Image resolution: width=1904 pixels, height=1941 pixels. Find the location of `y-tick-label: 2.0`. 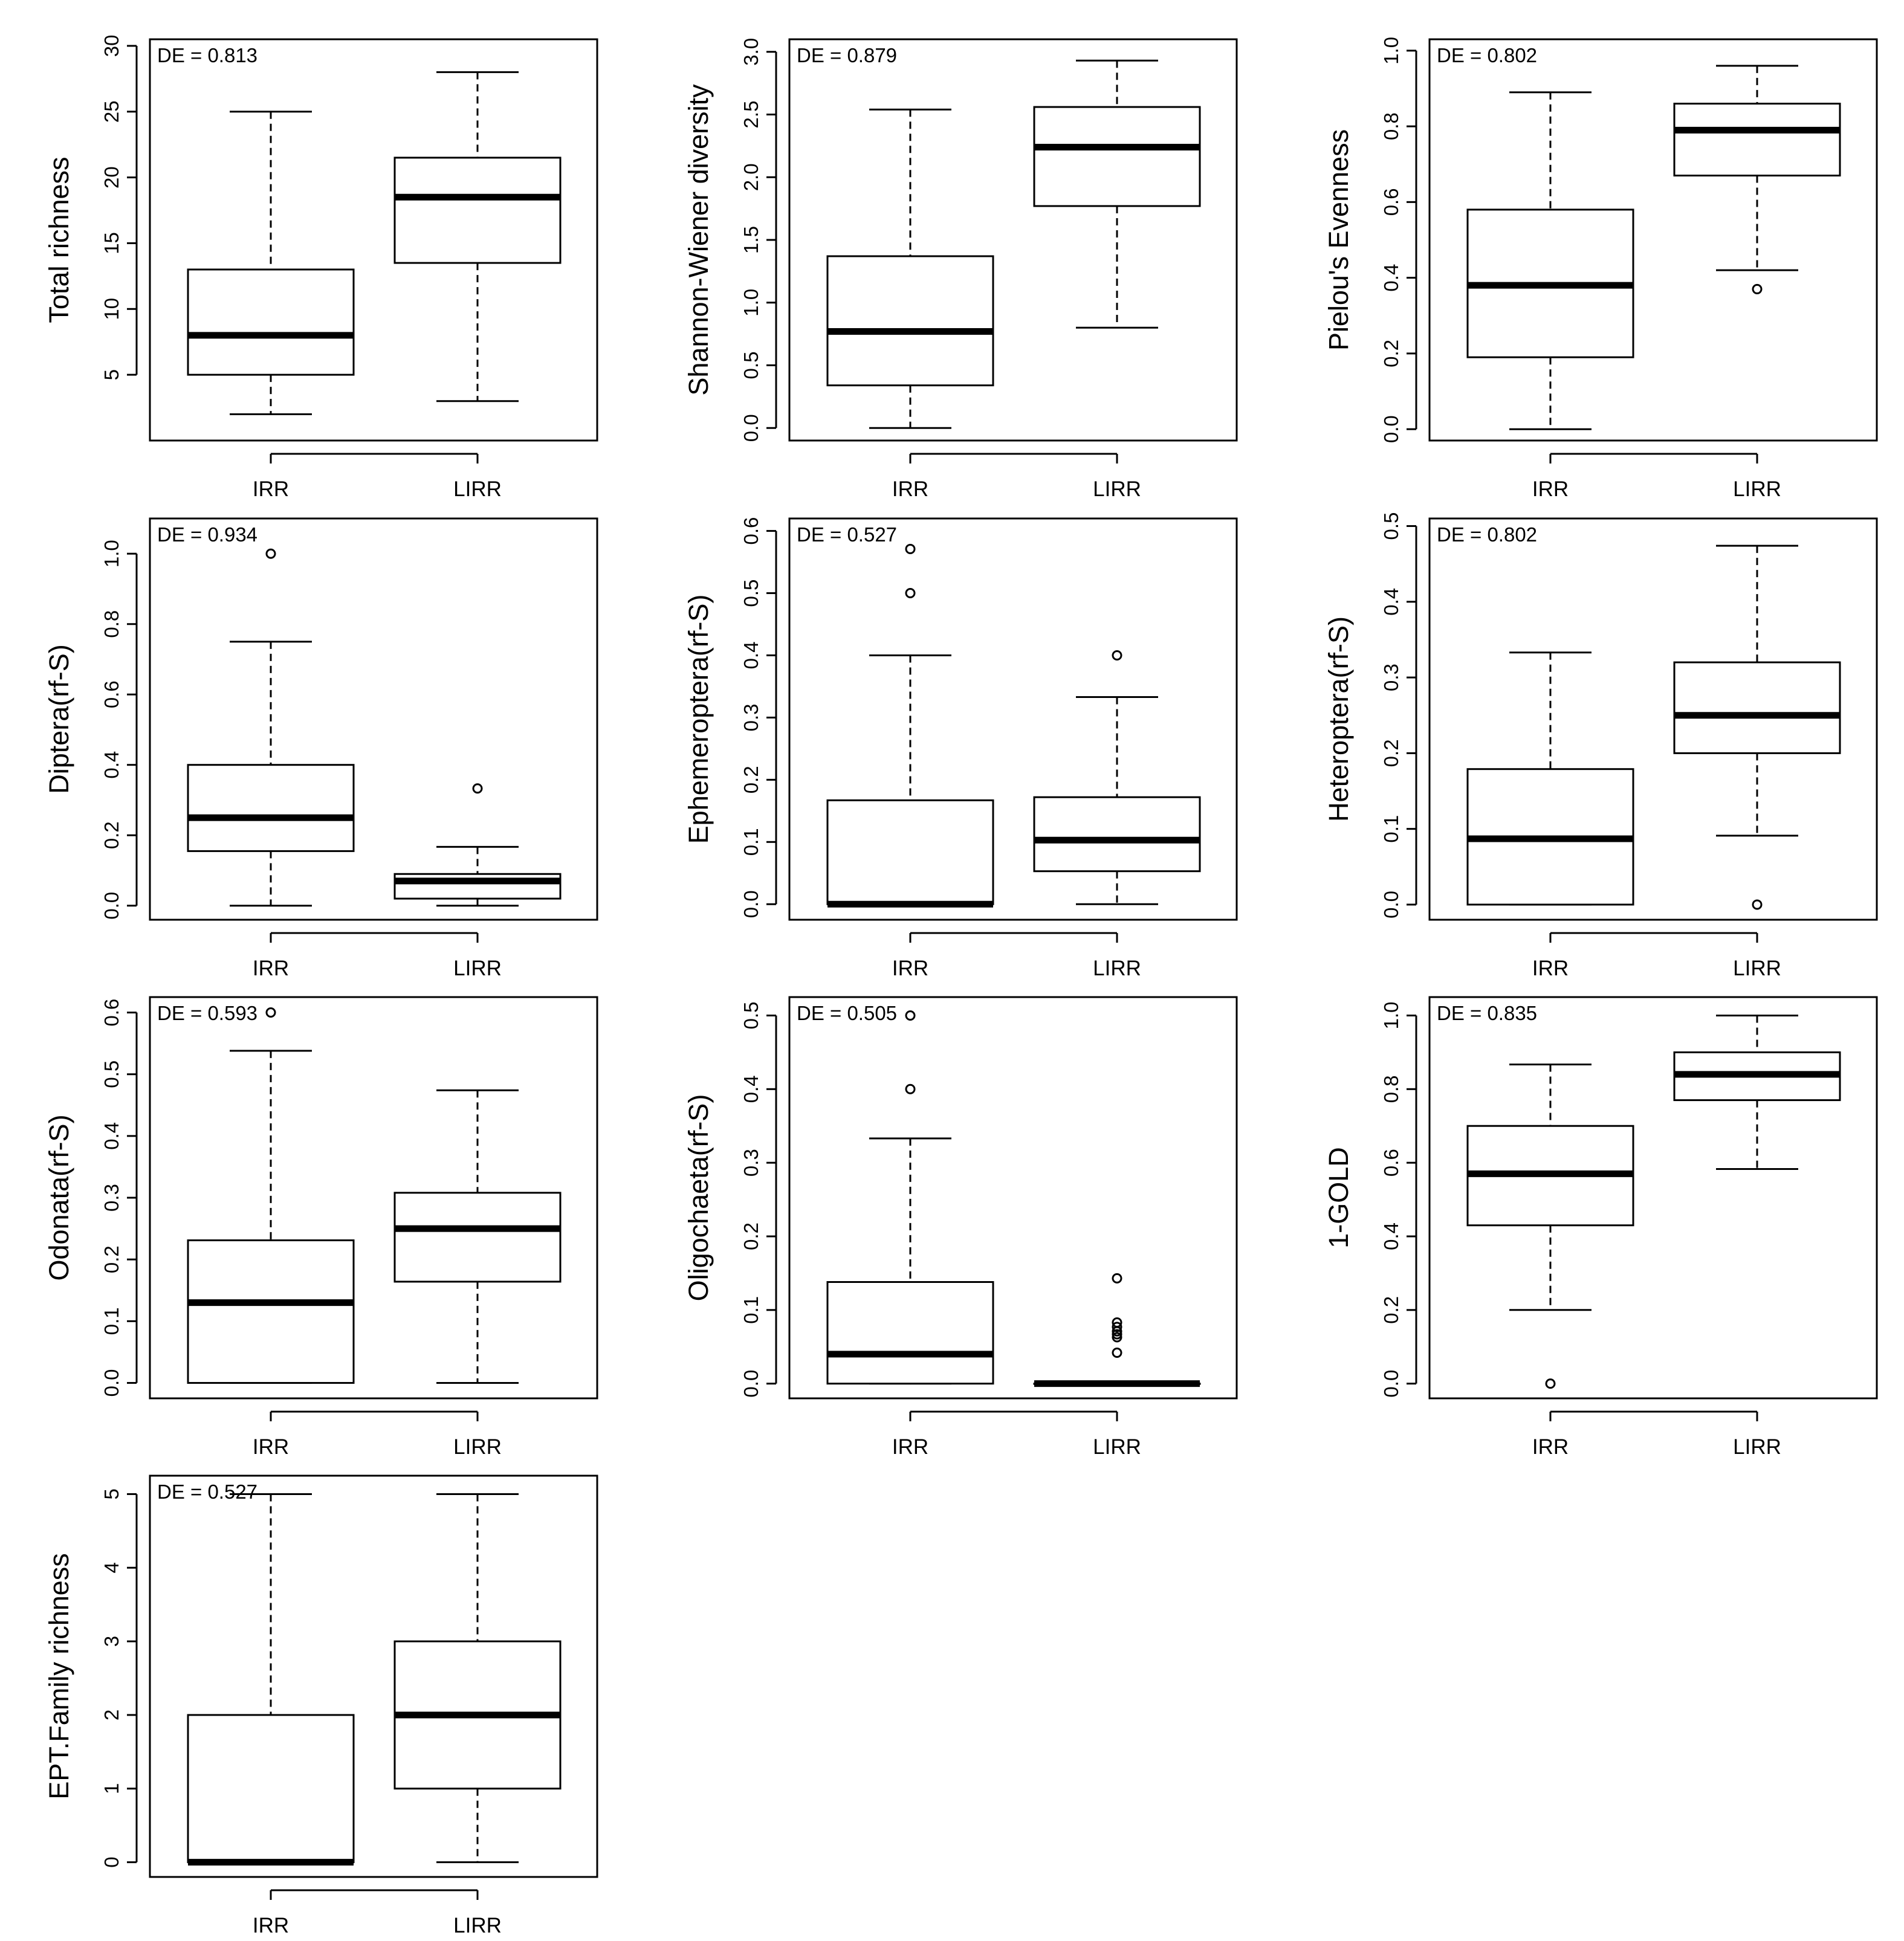

y-tick-label: 2.0 is located at coordinates (751, 177).